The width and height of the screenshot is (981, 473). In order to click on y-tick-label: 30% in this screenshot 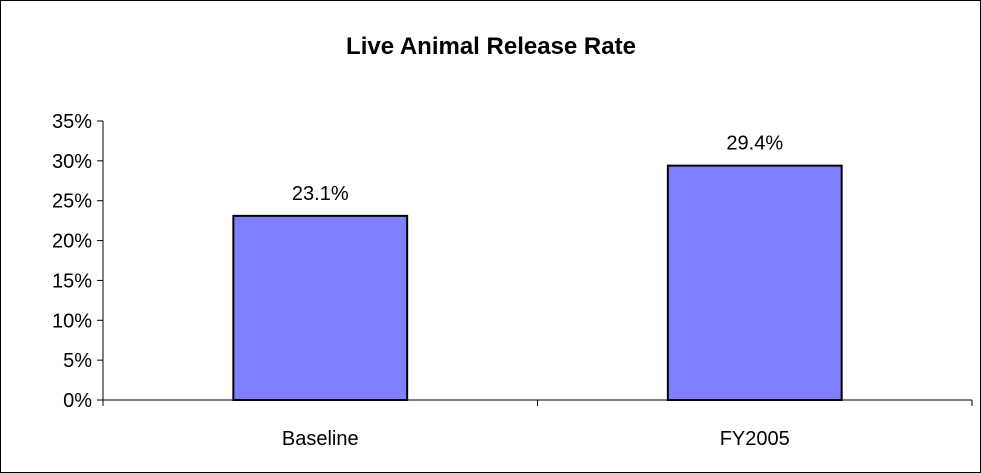, I will do `click(72, 162)`.